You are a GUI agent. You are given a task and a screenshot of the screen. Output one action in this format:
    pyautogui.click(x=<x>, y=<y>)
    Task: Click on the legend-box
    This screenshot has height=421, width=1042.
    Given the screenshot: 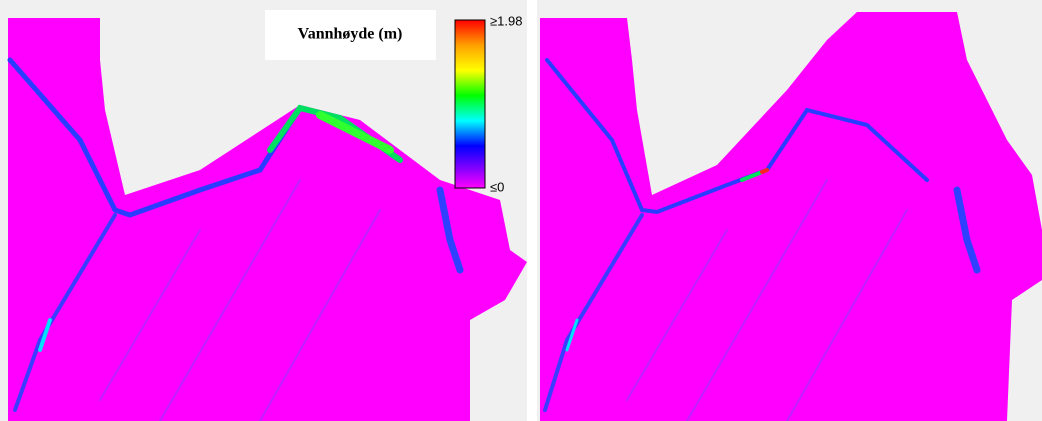 What is the action you would take?
    pyautogui.click(x=350, y=35)
    